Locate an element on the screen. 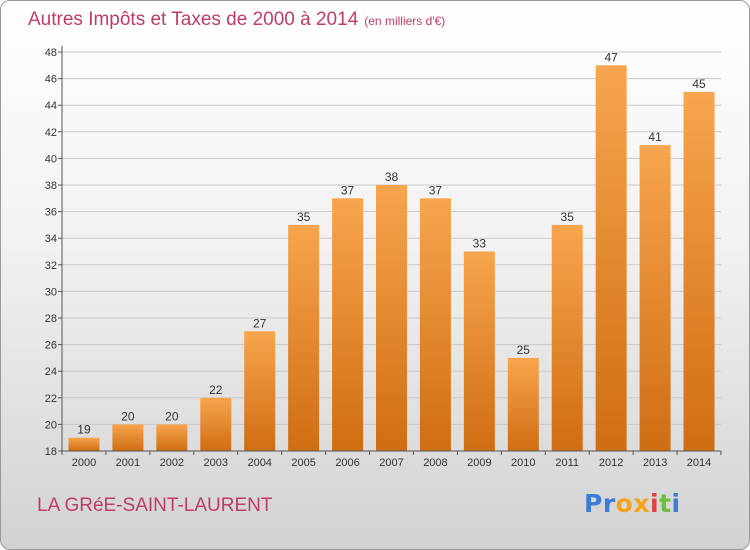 This screenshot has height=550, width=750. commune-name: LA GRéE-SAINT-LAURENT is located at coordinates (155, 505).